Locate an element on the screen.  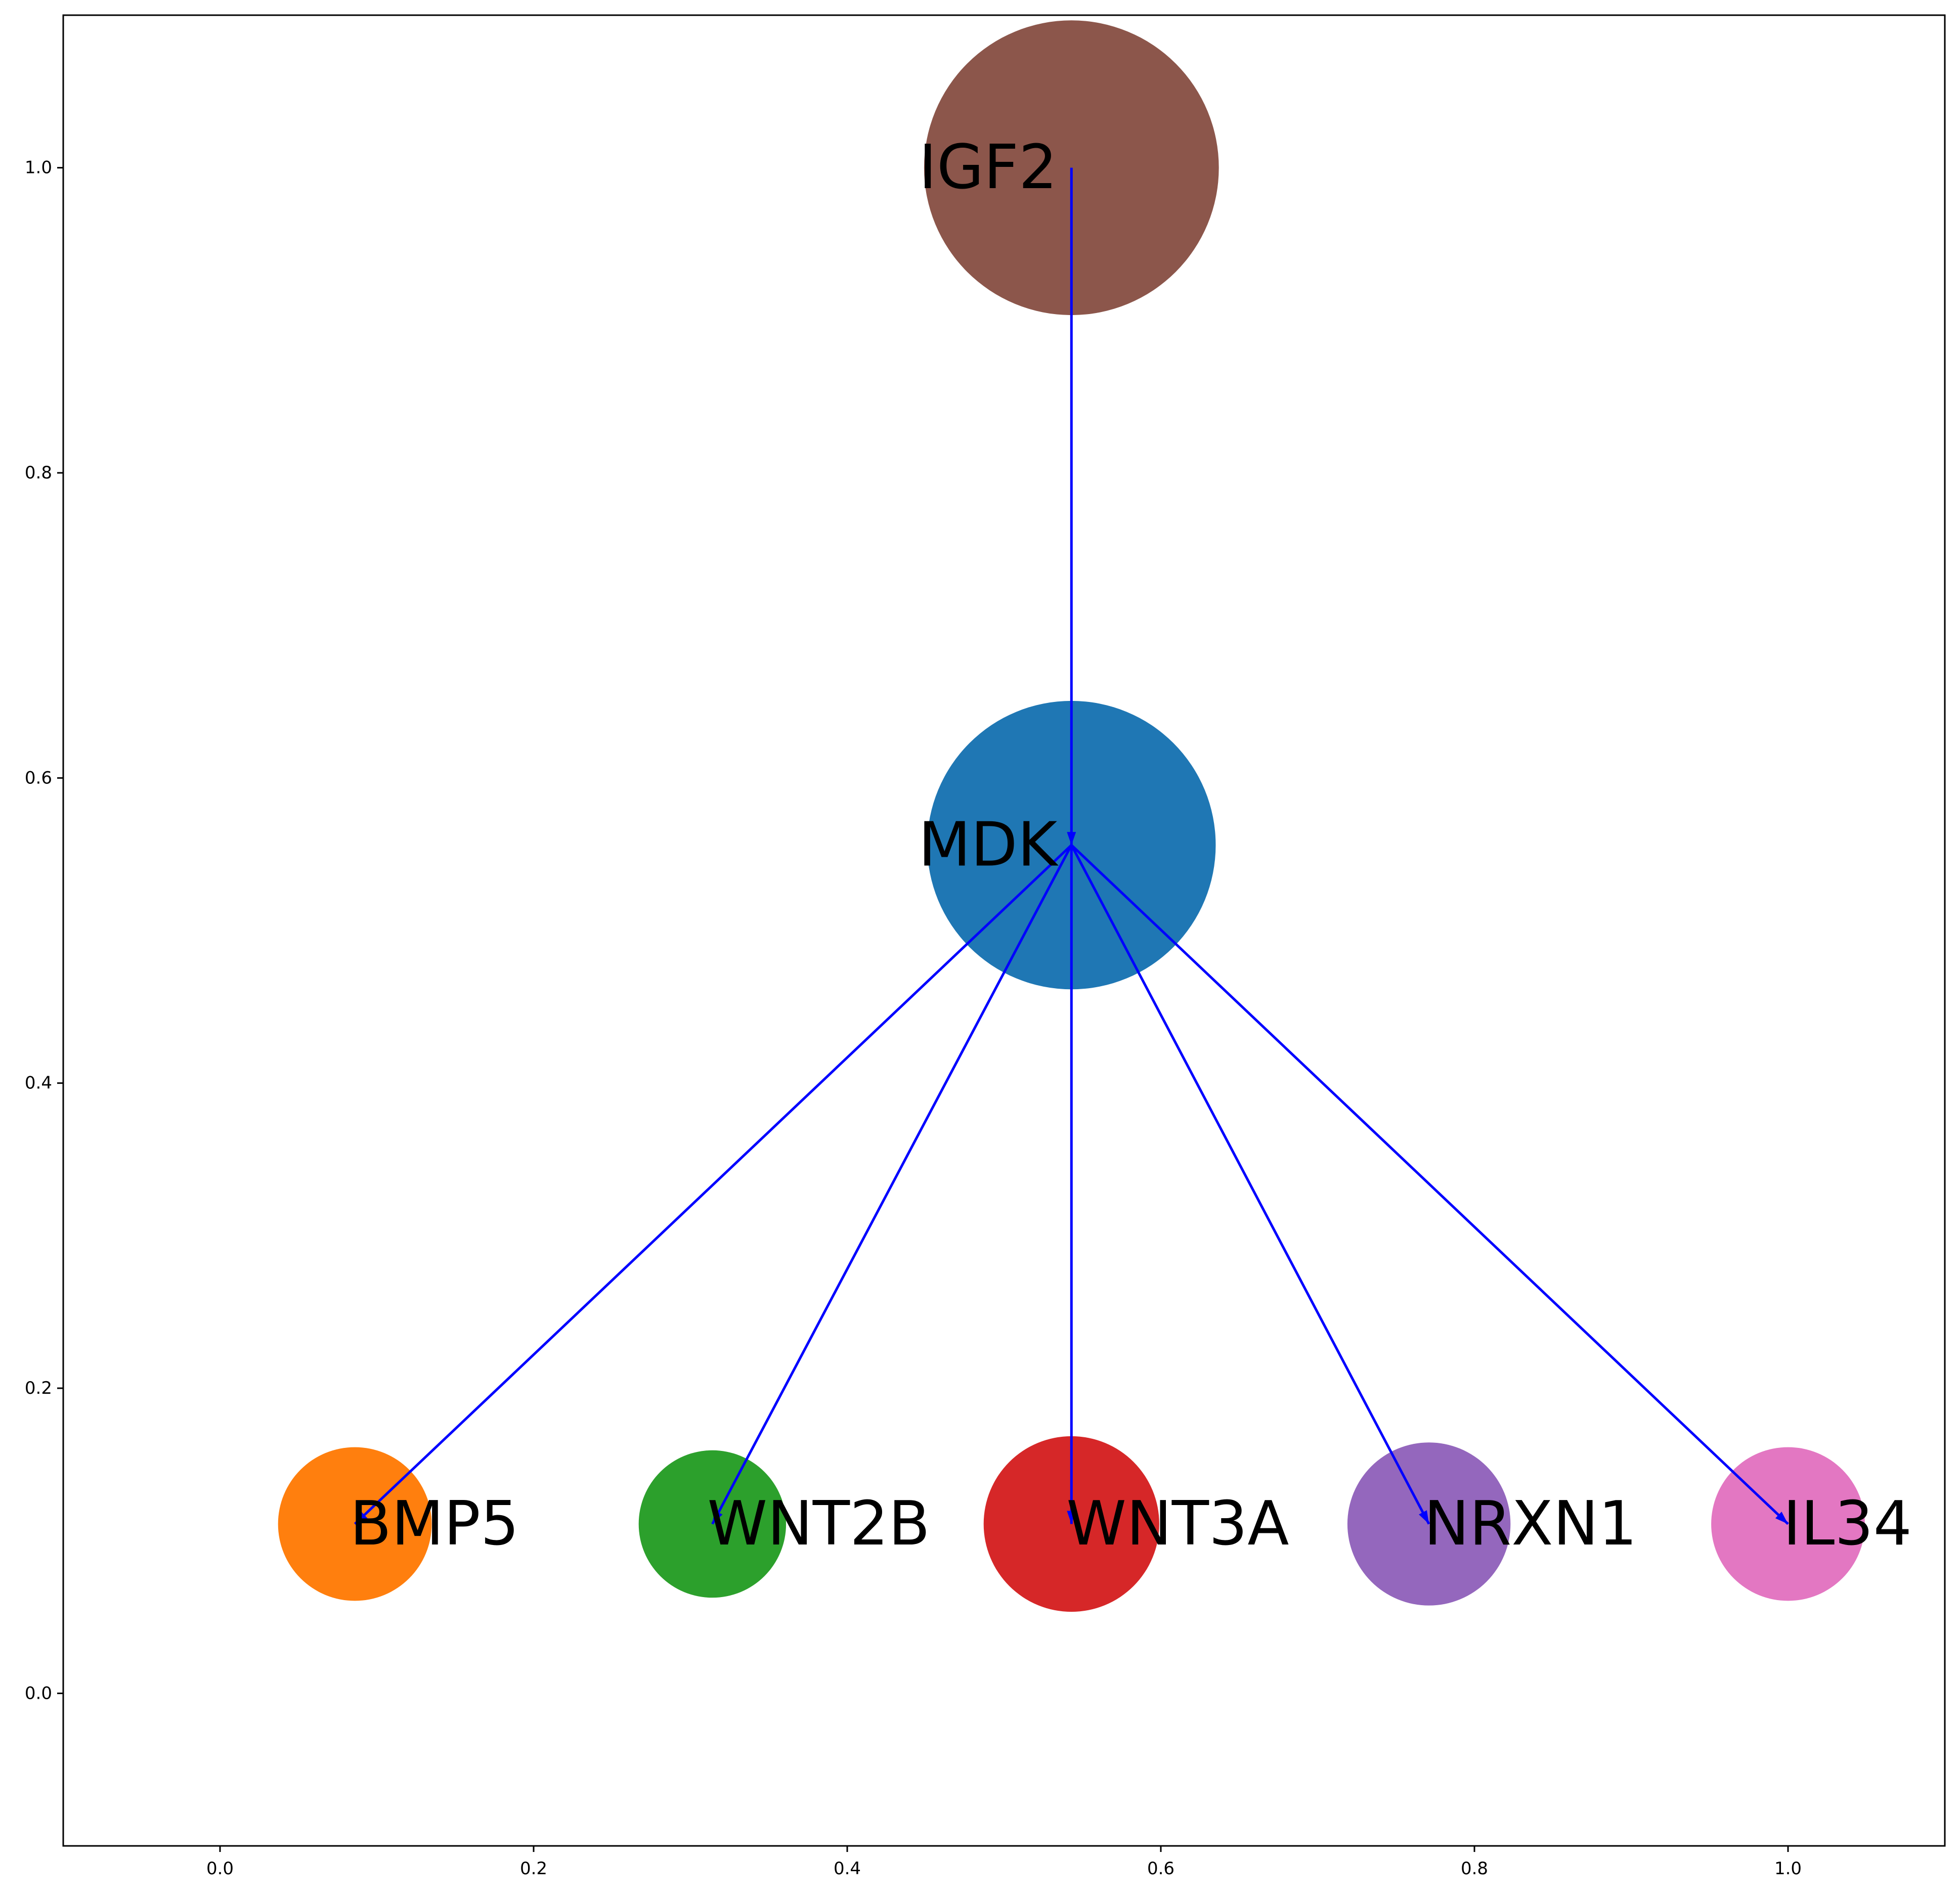
edge-mdk-to-nrxn1 is located at coordinates (1250, 1184).